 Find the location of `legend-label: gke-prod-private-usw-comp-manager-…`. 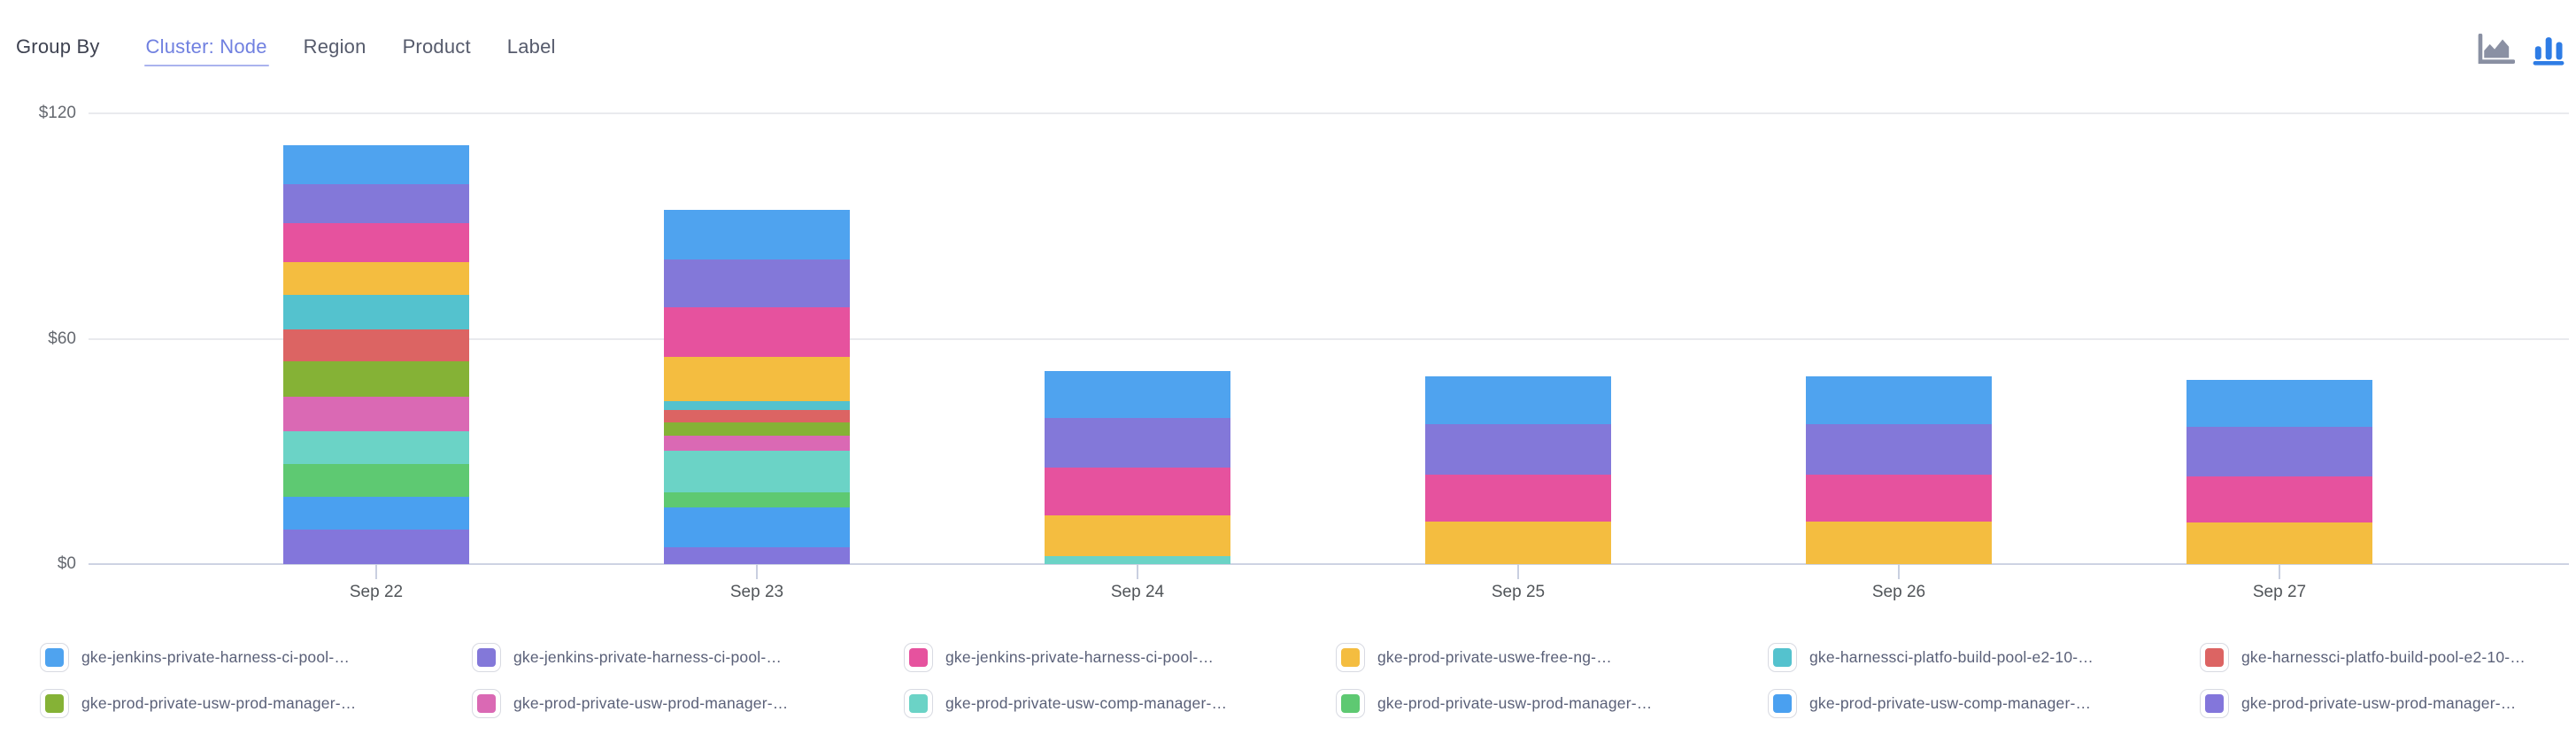

legend-label: gke-prod-private-usw-comp-manager-… is located at coordinates (1950, 703).